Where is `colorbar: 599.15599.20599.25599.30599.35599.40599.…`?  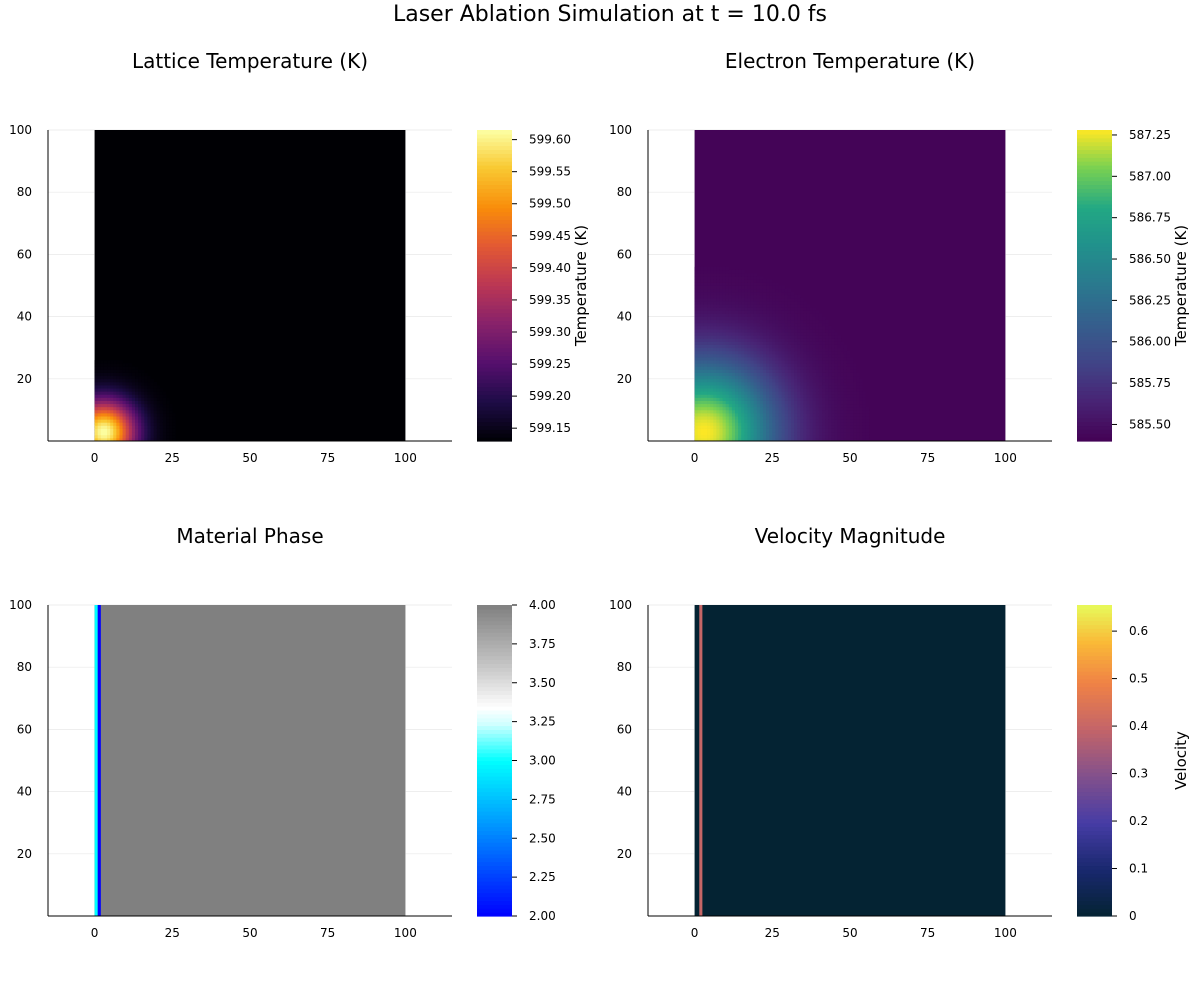
colorbar: 599.15599.20599.25599.30599.35599.40599.… is located at coordinates (533, 286).